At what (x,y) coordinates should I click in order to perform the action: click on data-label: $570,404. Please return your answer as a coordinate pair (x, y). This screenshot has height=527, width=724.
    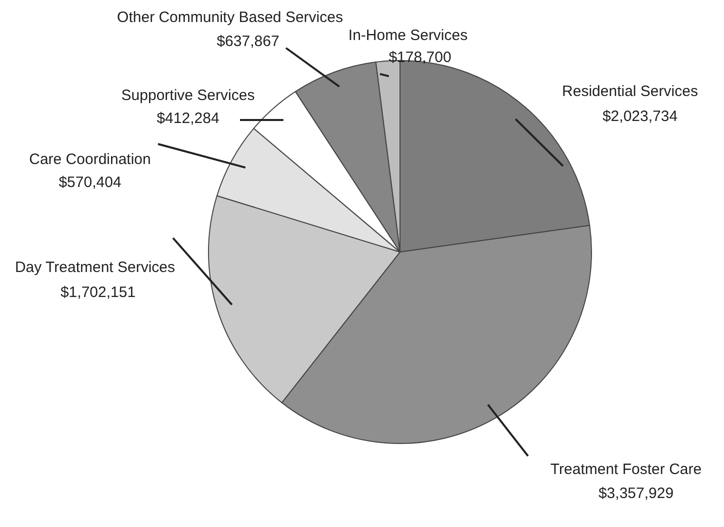
    Looking at the image, I should click on (90, 183).